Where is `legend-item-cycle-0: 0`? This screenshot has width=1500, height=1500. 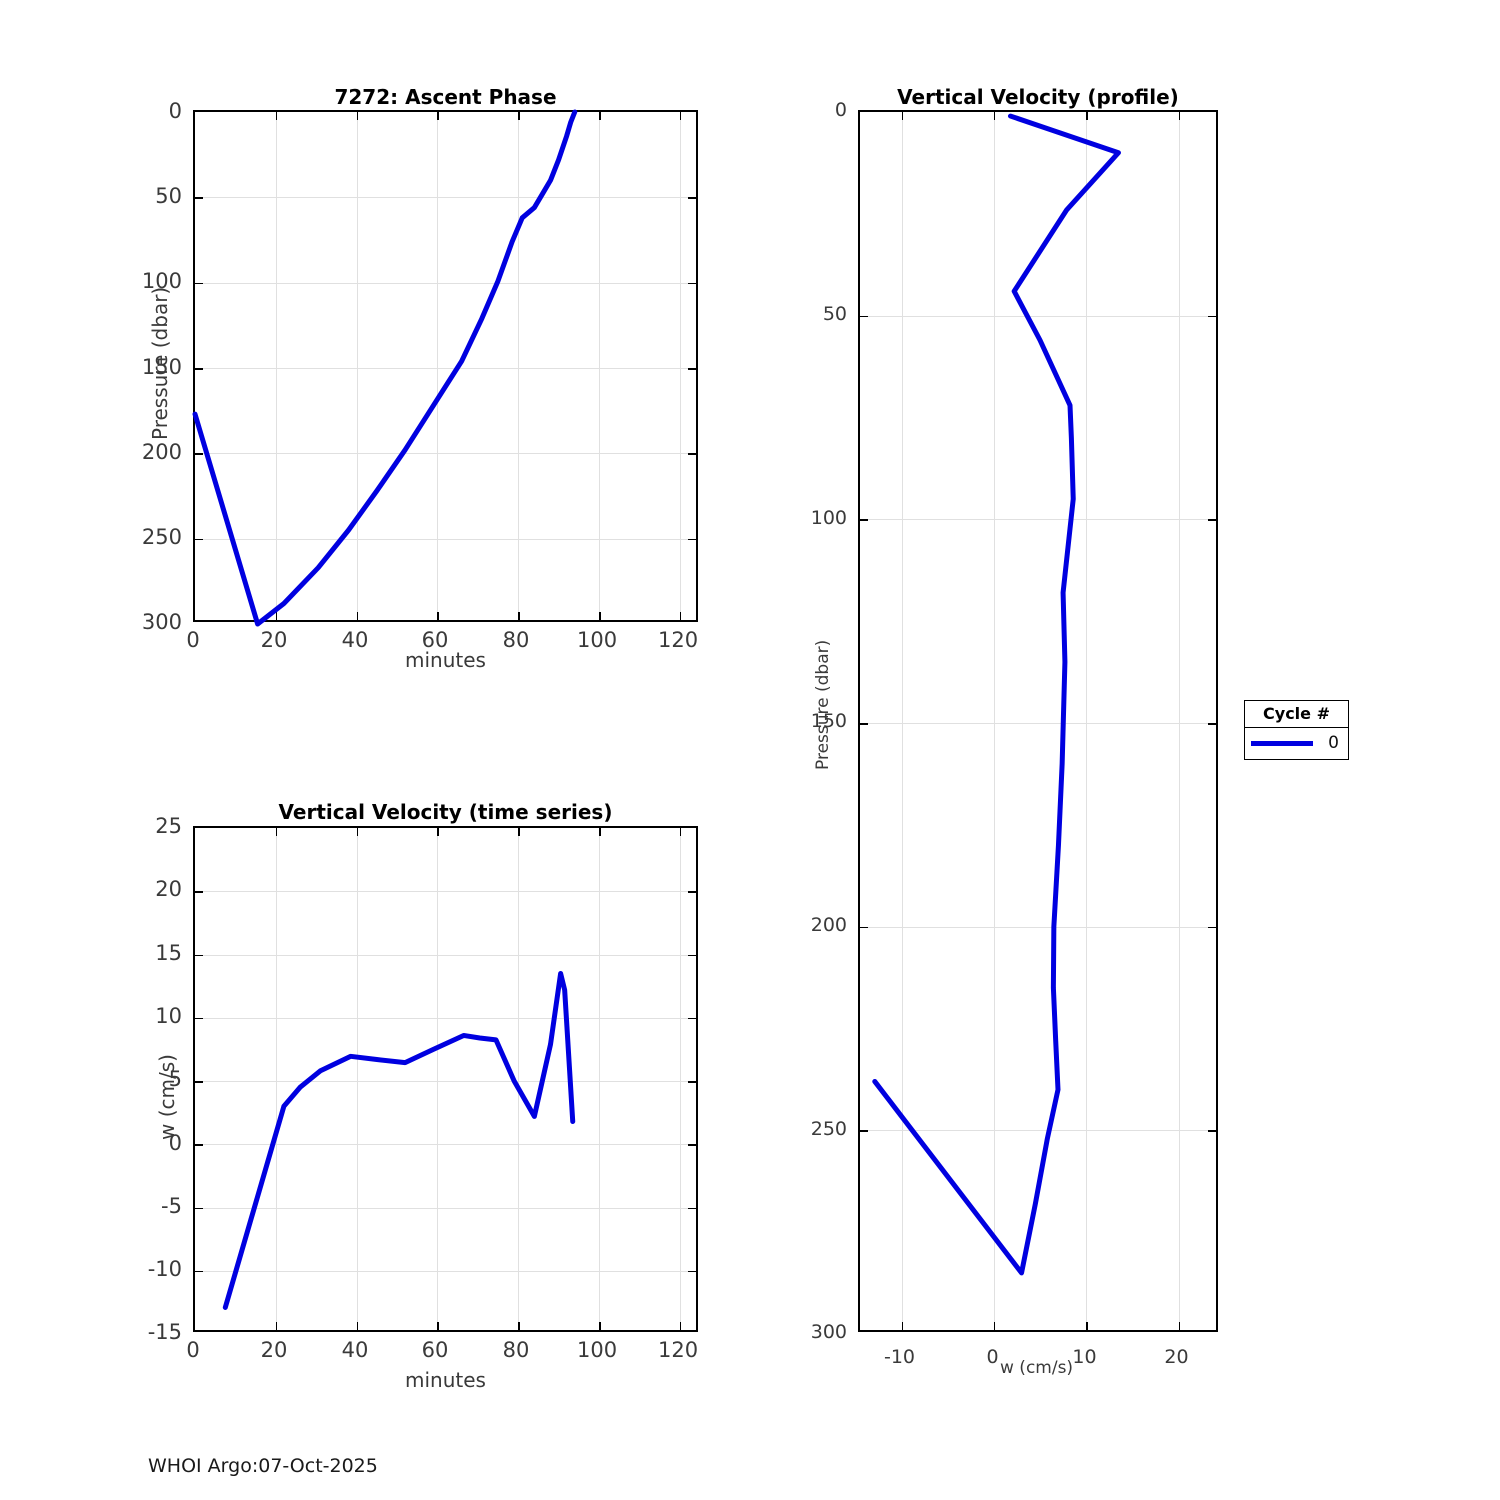 legend-item-cycle-0: 0 is located at coordinates (1296, 743).